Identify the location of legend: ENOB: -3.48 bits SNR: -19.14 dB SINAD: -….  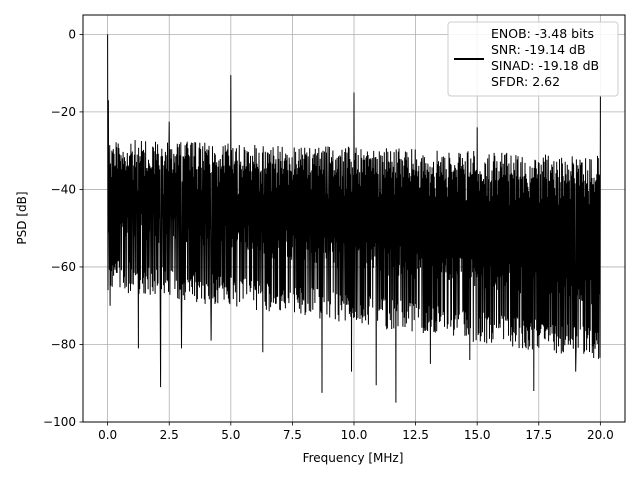
(533, 59).